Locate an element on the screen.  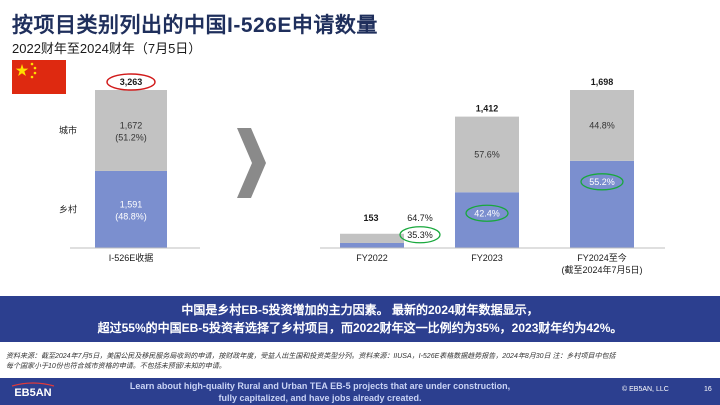
footnote-line-2: 每个国家小于10份也符合城市资格的申请。不包括未预留/未知的申请。 is located at coordinates (116, 366).